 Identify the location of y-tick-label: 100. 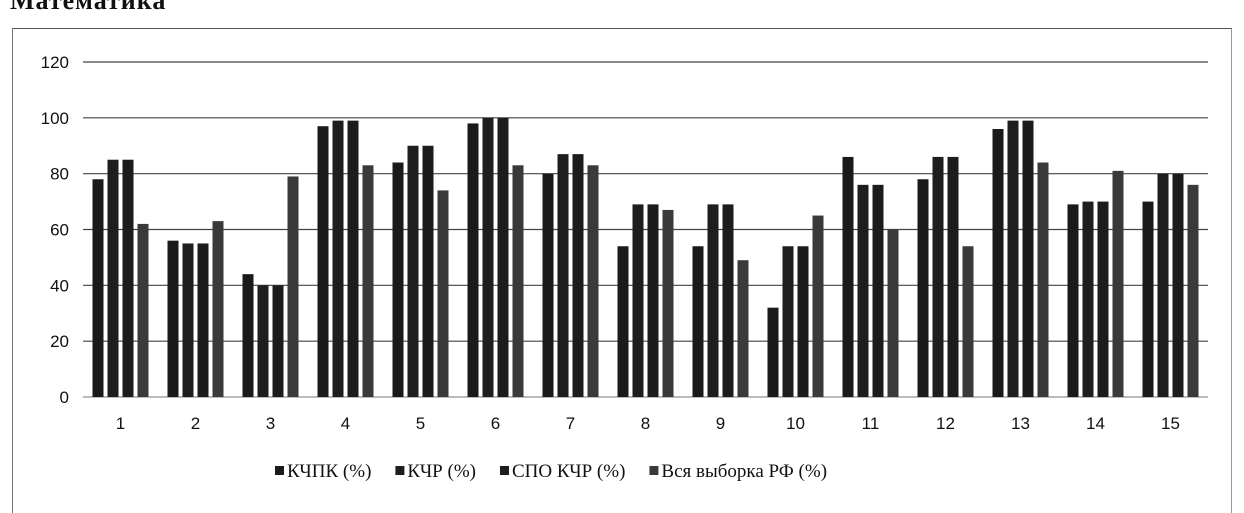
(55, 118).